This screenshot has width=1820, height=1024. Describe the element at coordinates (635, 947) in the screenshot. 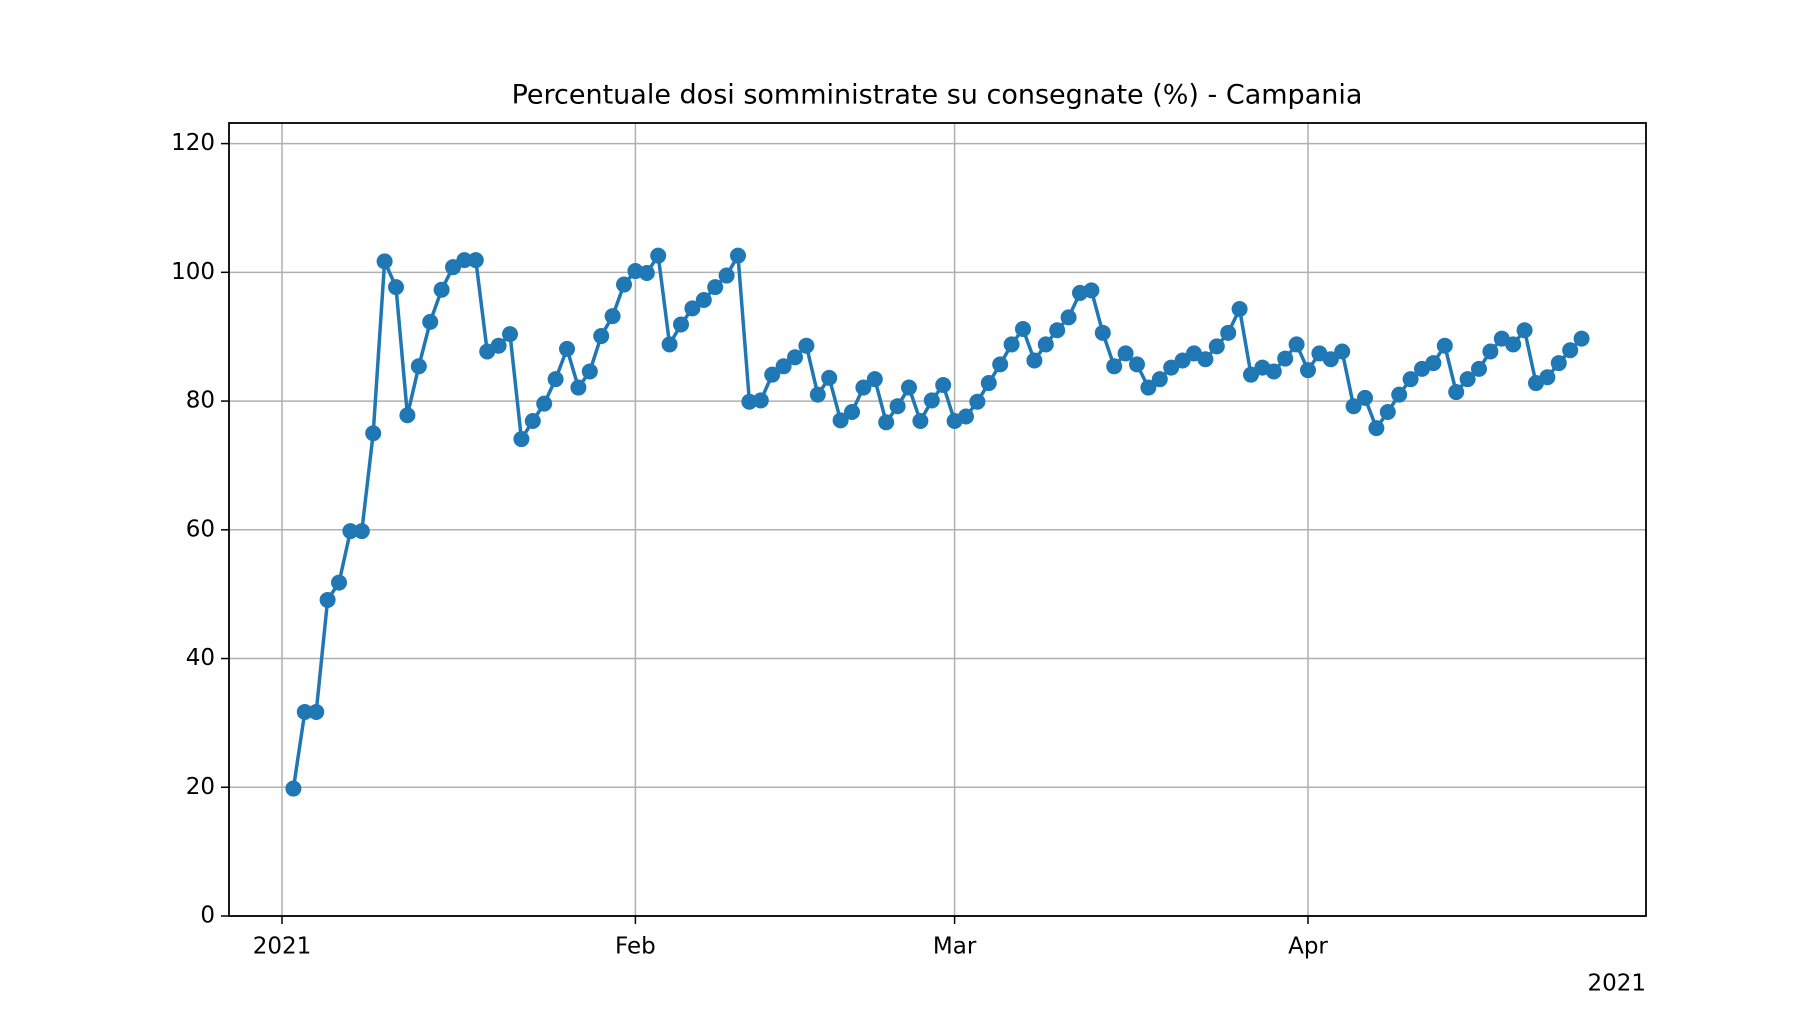

I see `x-tick-label: Feb` at that location.